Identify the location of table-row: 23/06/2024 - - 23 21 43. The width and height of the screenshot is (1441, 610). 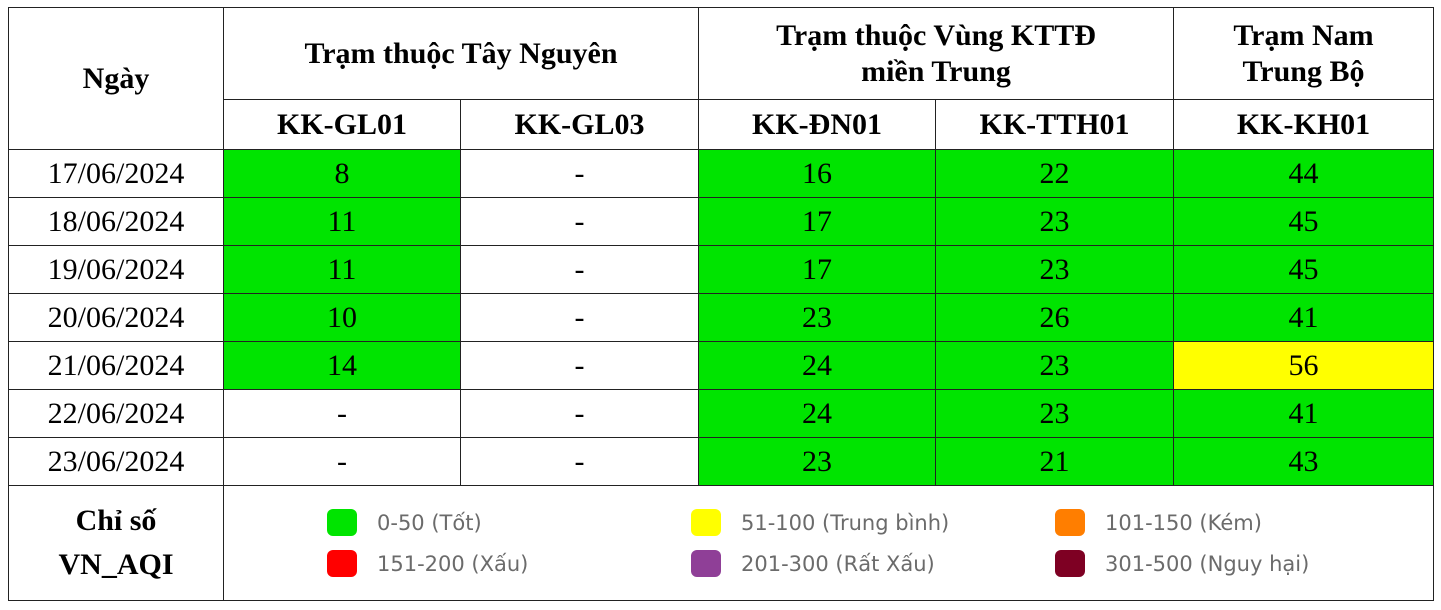
(721, 461).